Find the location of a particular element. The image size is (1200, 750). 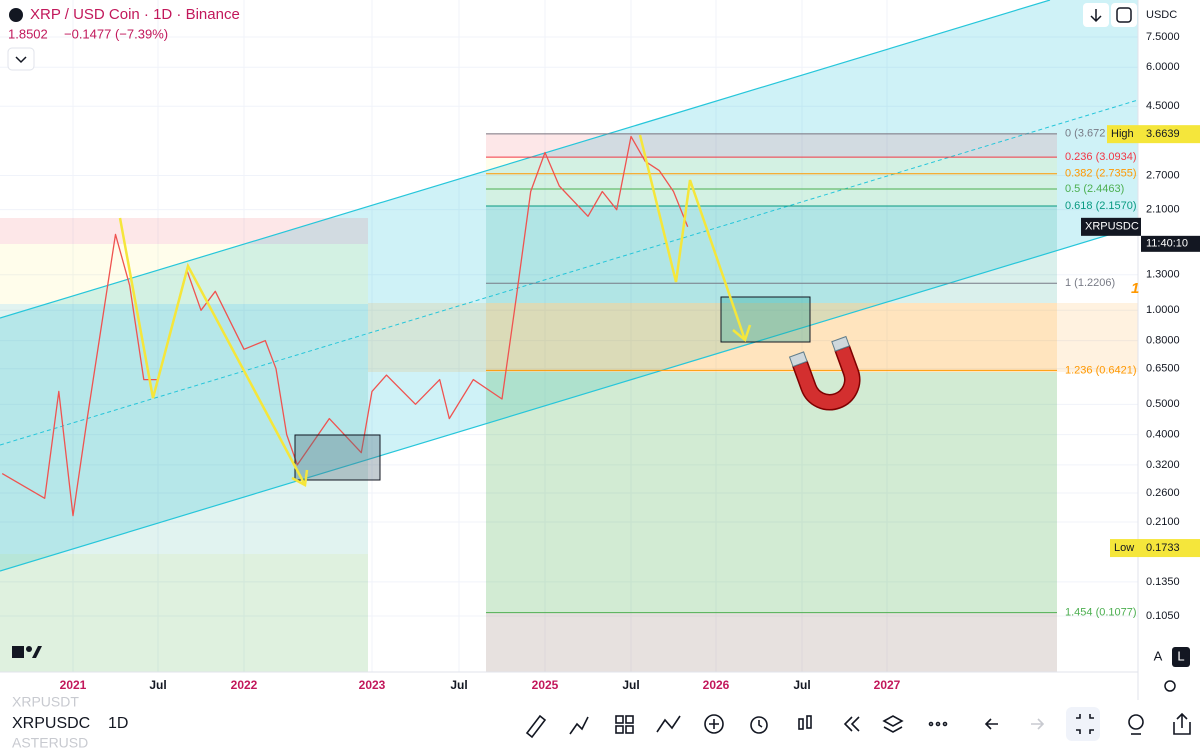

fib-label: 0 (3.672 is located at coordinates (1085, 134).